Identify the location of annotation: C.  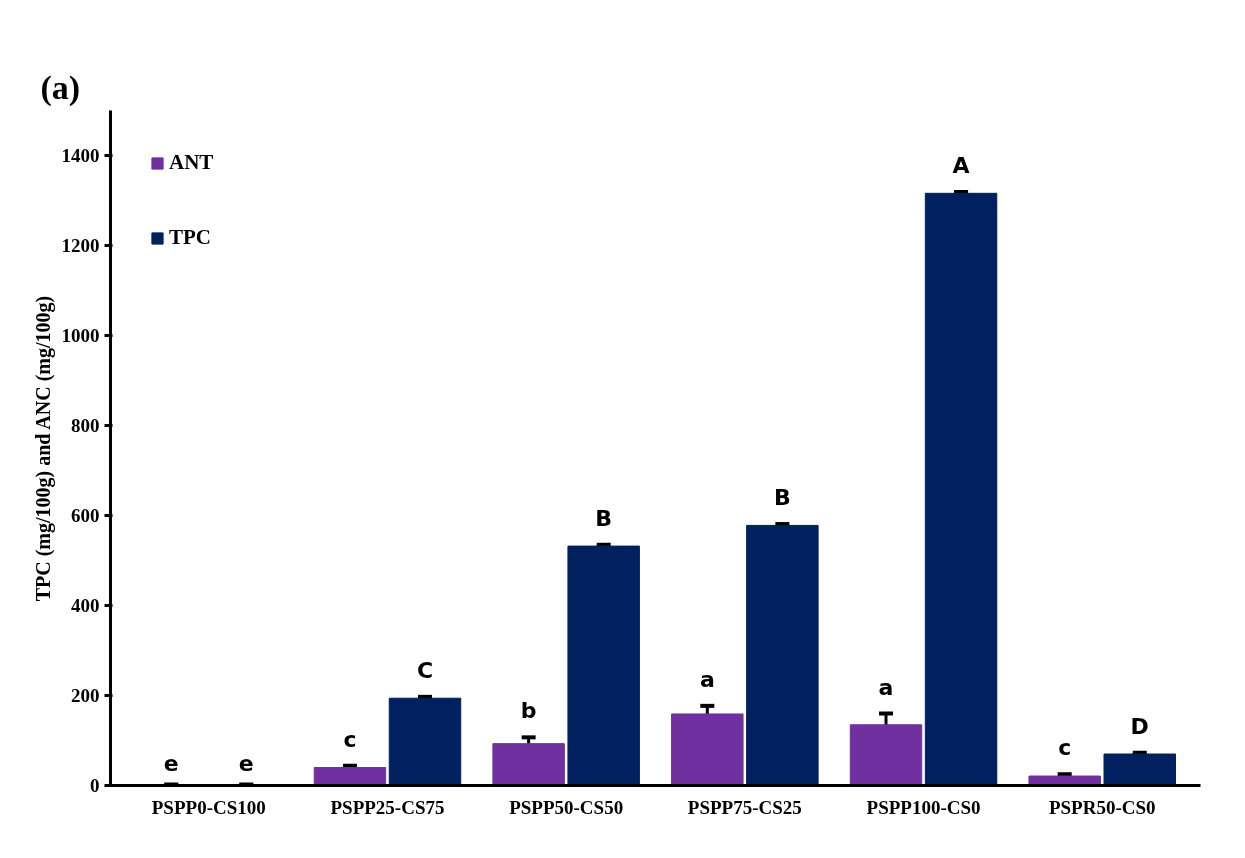
(425, 670).